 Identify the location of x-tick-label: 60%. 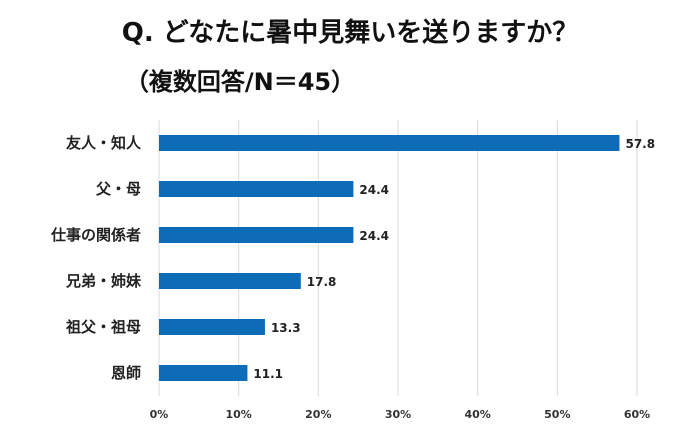
(637, 414).